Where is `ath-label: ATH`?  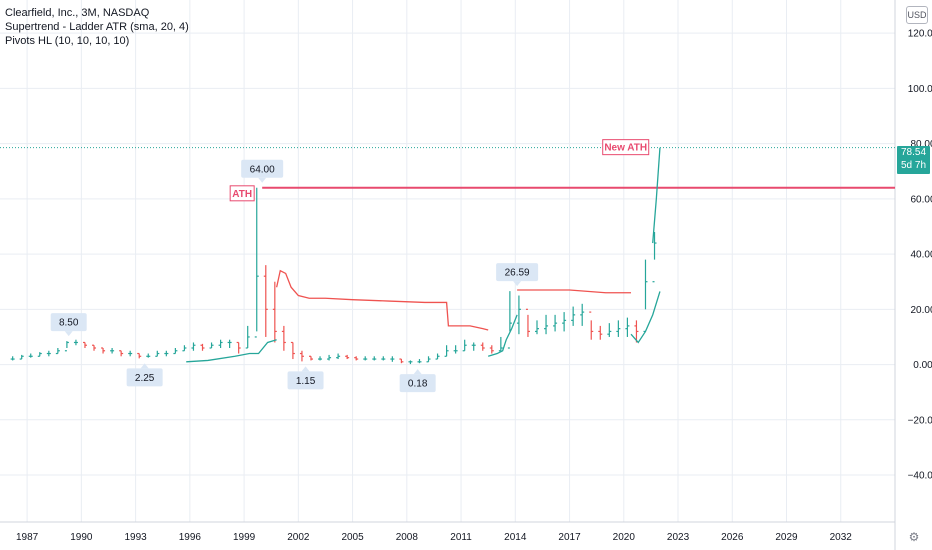
ath-label: ATH is located at coordinates (242, 193).